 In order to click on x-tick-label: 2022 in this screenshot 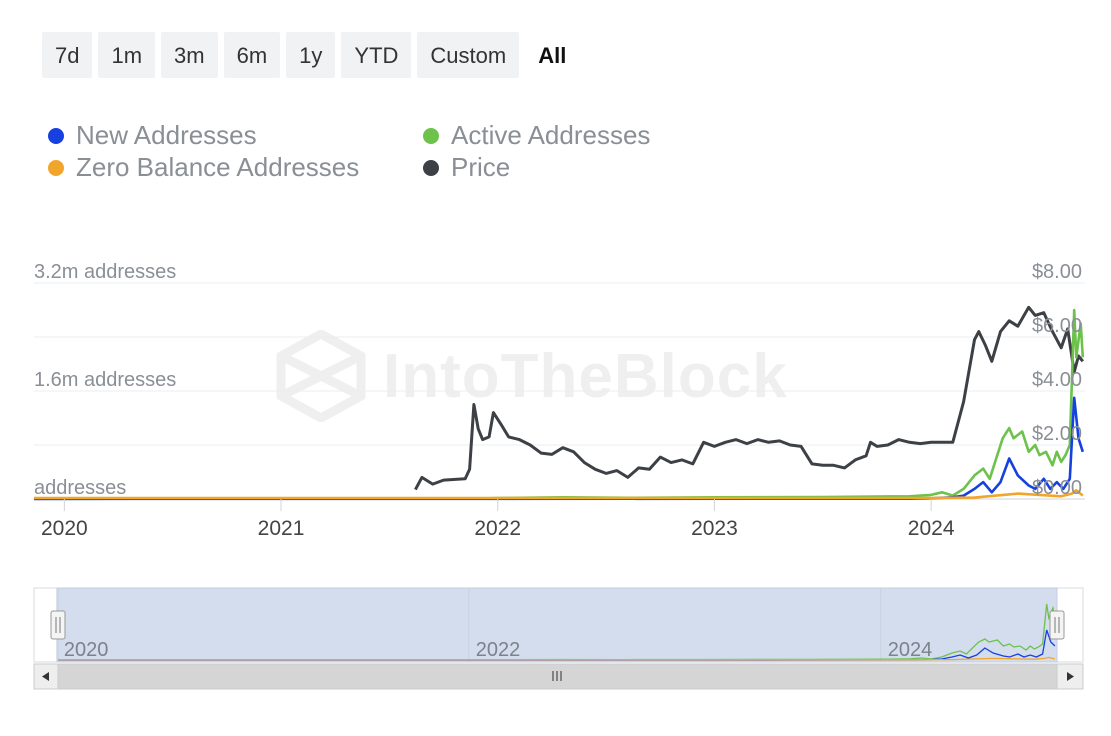, I will do `click(497, 528)`.